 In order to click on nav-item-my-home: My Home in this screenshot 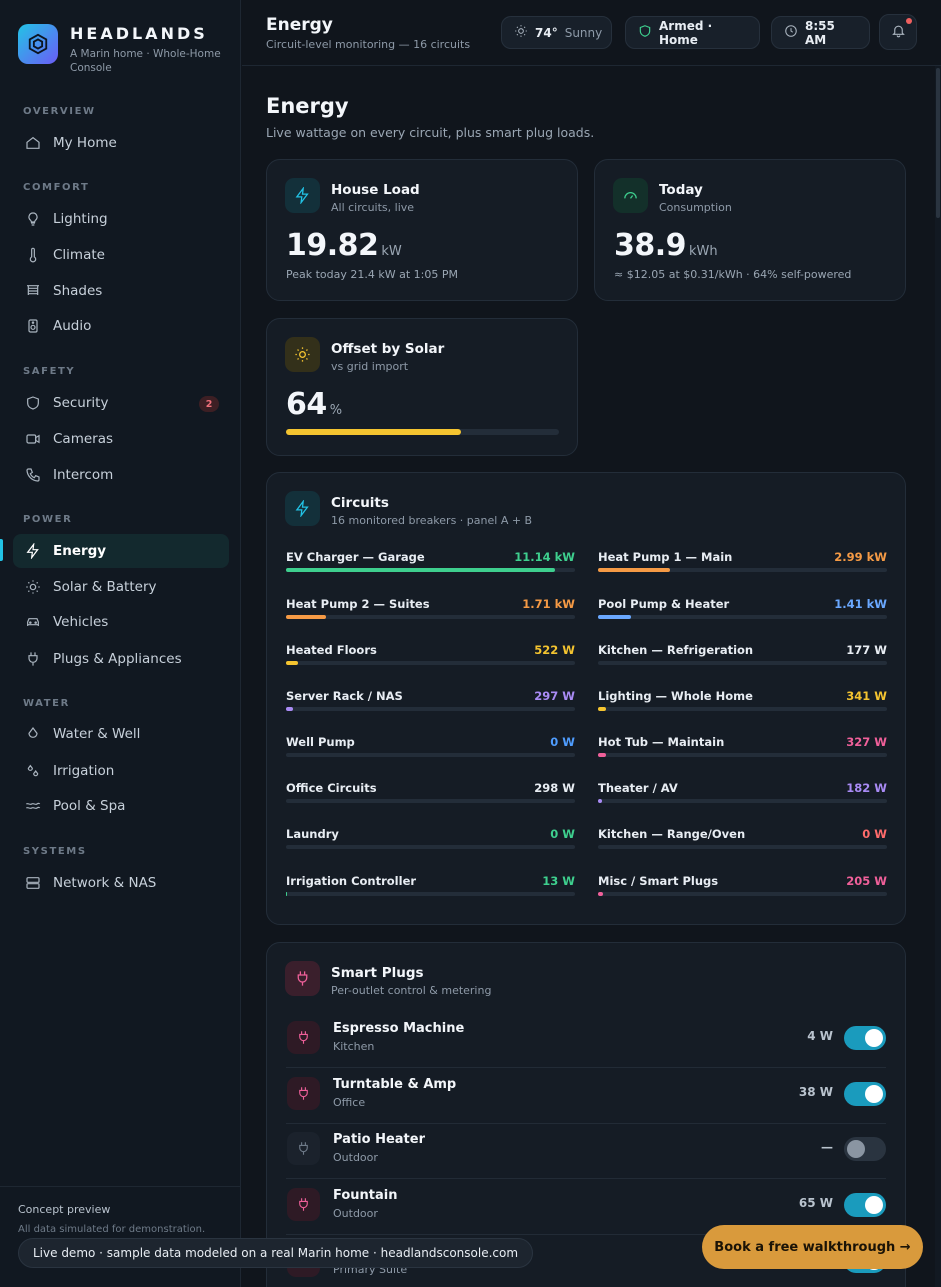, I will do `click(121, 143)`.